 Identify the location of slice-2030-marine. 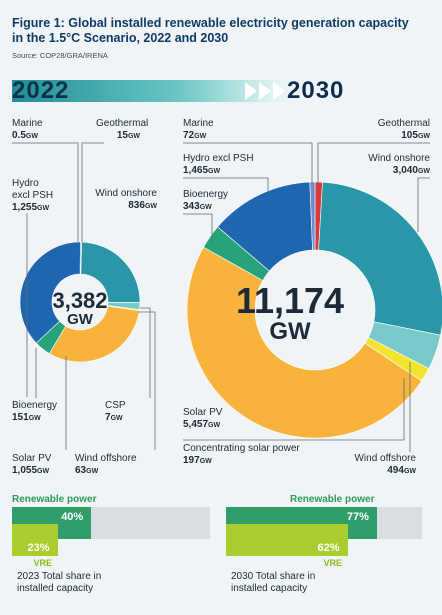
(312, 216).